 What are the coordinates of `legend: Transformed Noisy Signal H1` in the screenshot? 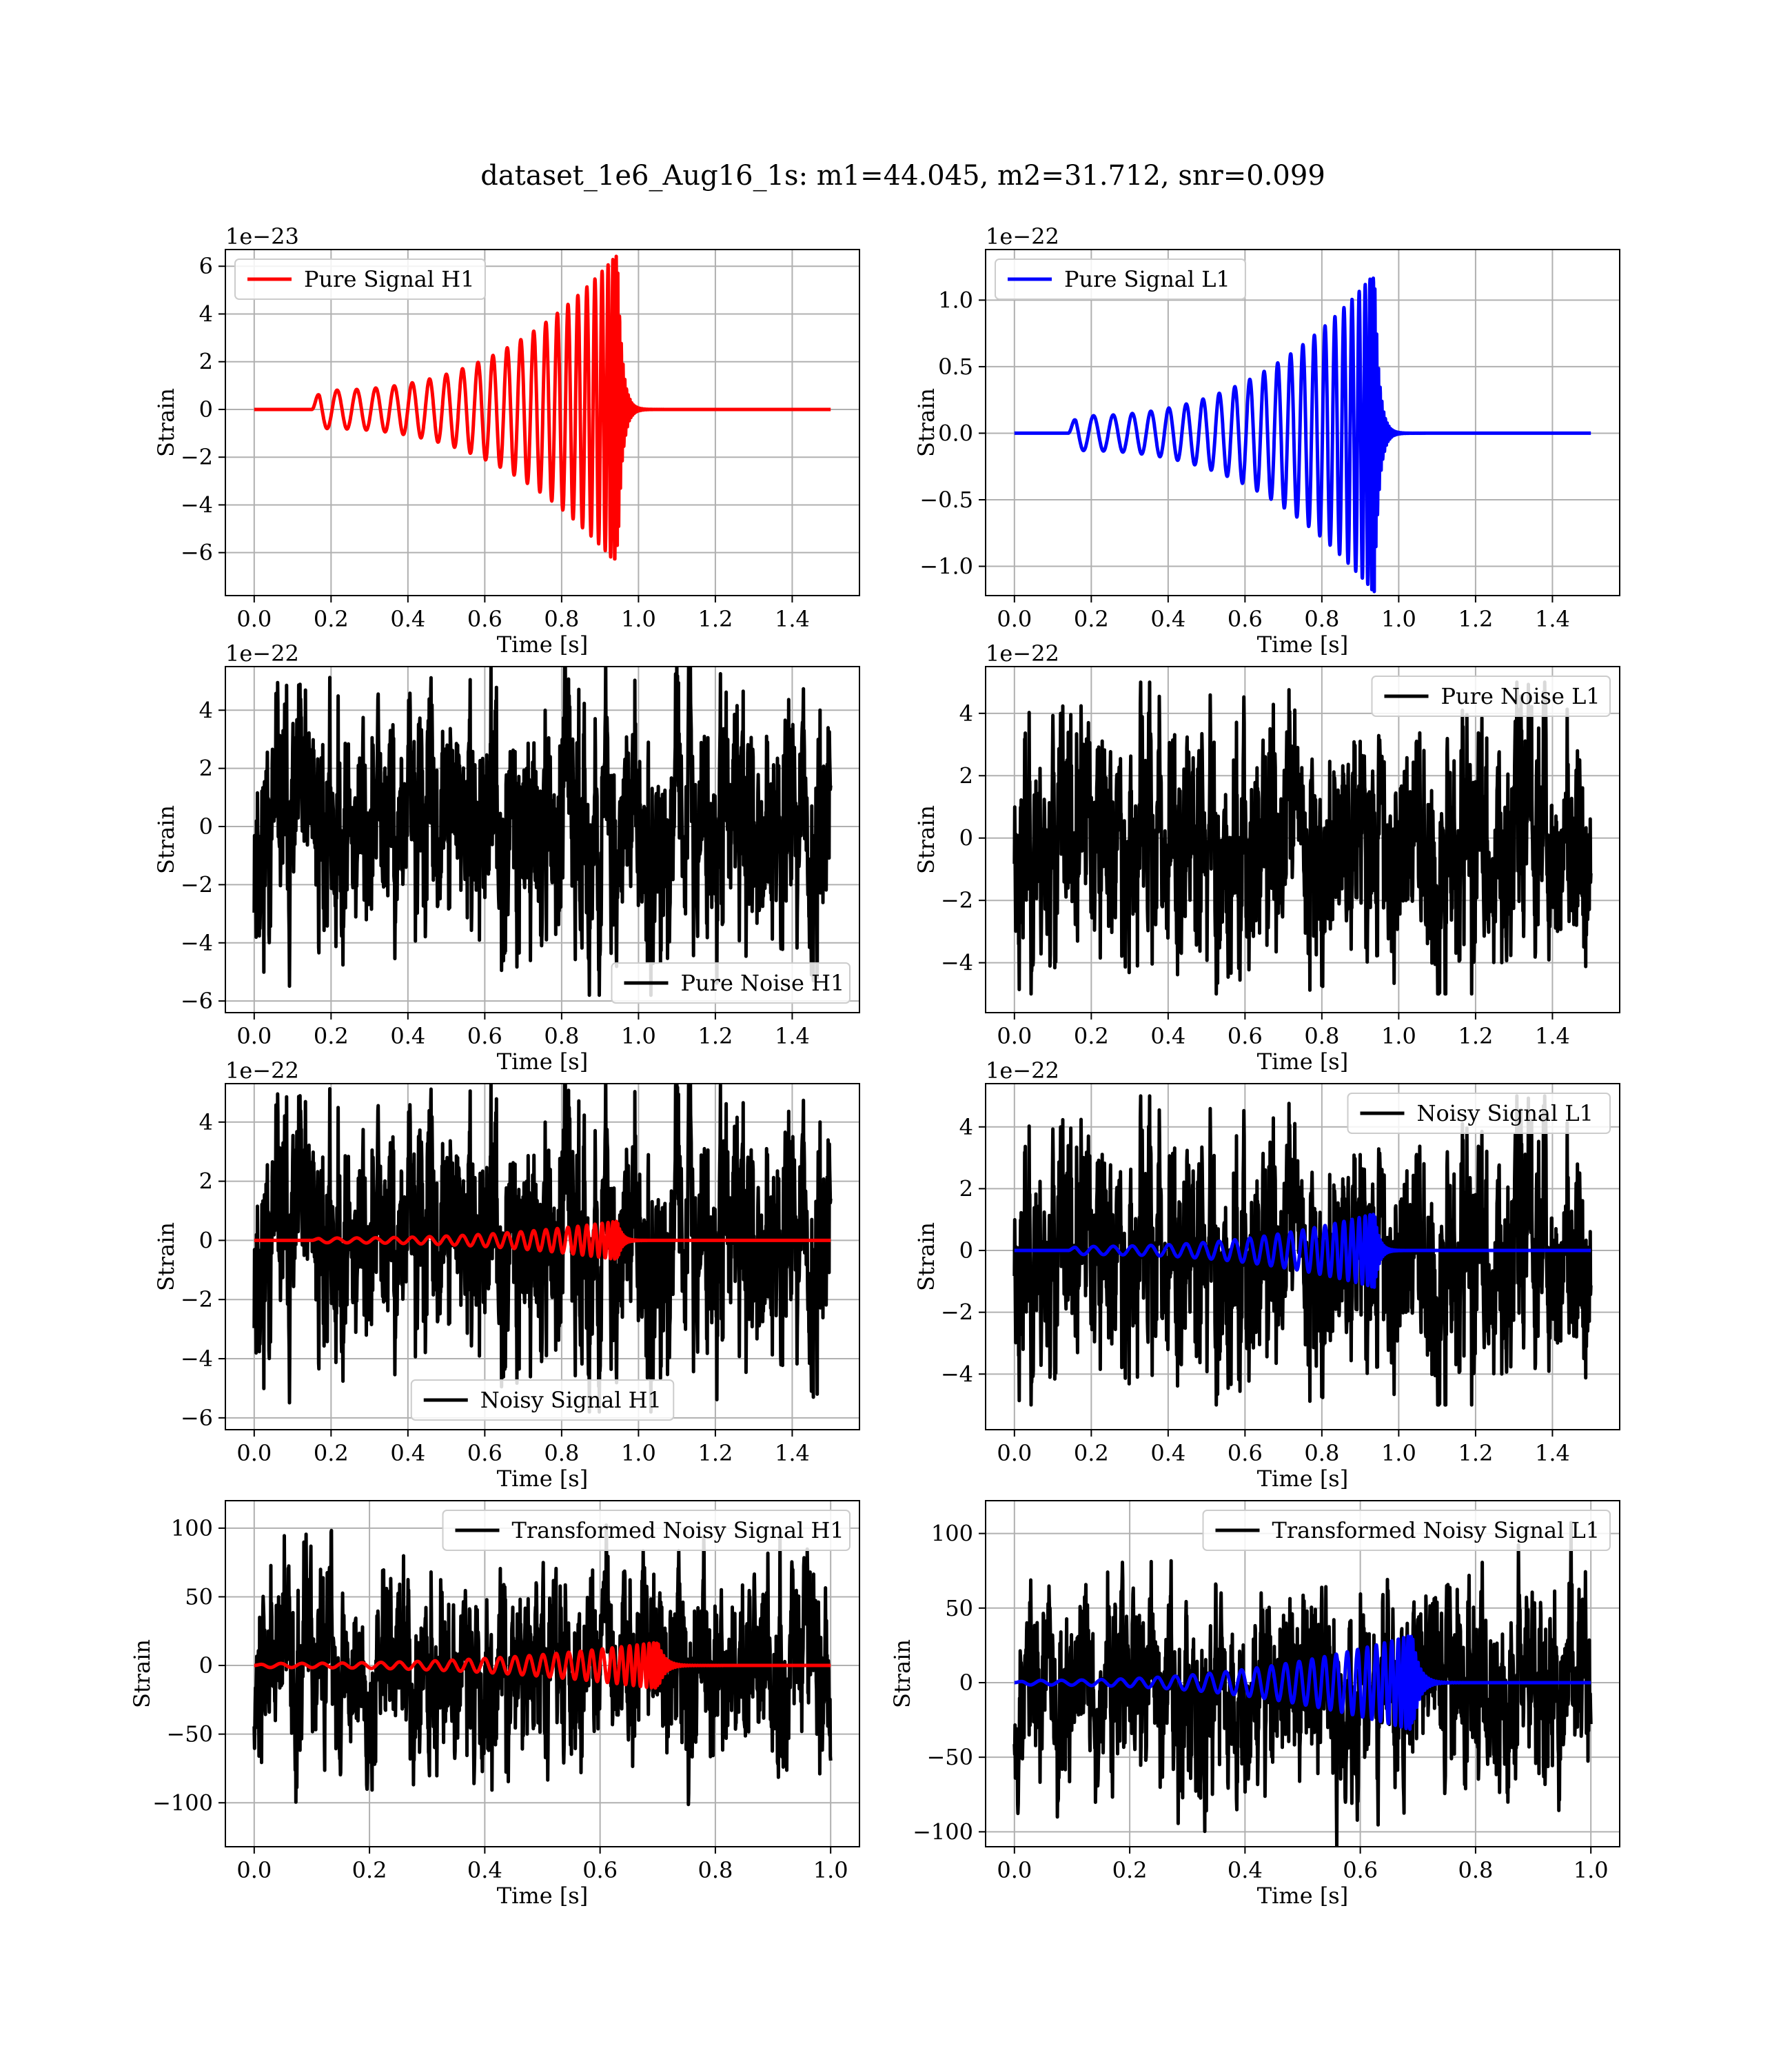 It's located at (646, 1530).